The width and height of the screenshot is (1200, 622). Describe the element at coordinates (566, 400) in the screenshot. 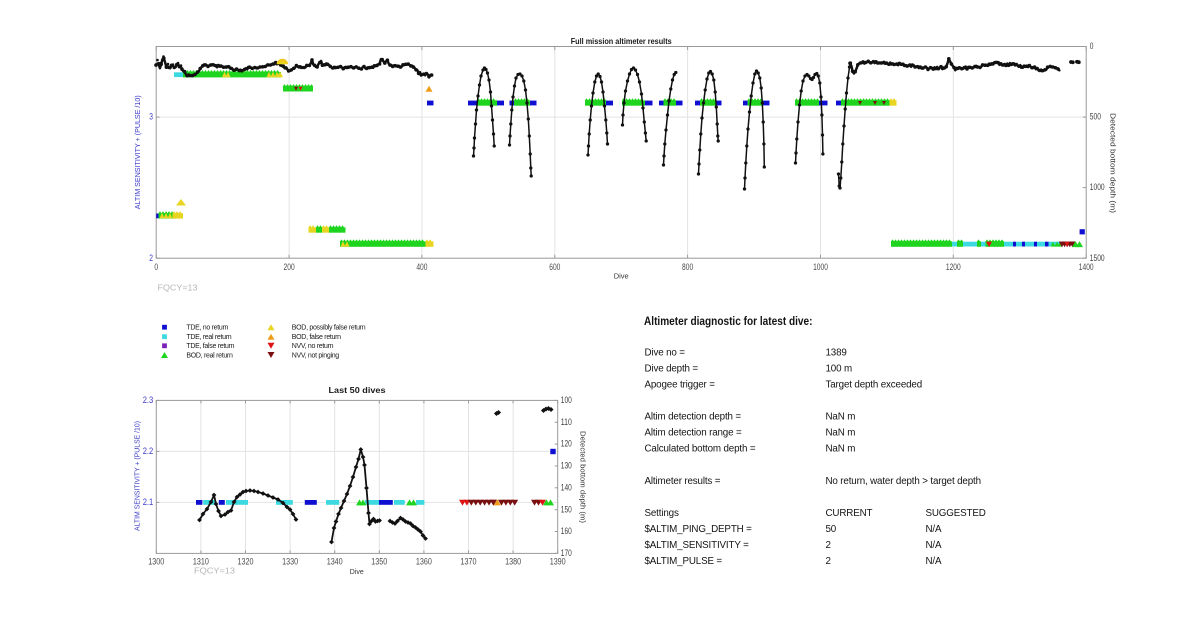

I see `svg-text: 100` at that location.